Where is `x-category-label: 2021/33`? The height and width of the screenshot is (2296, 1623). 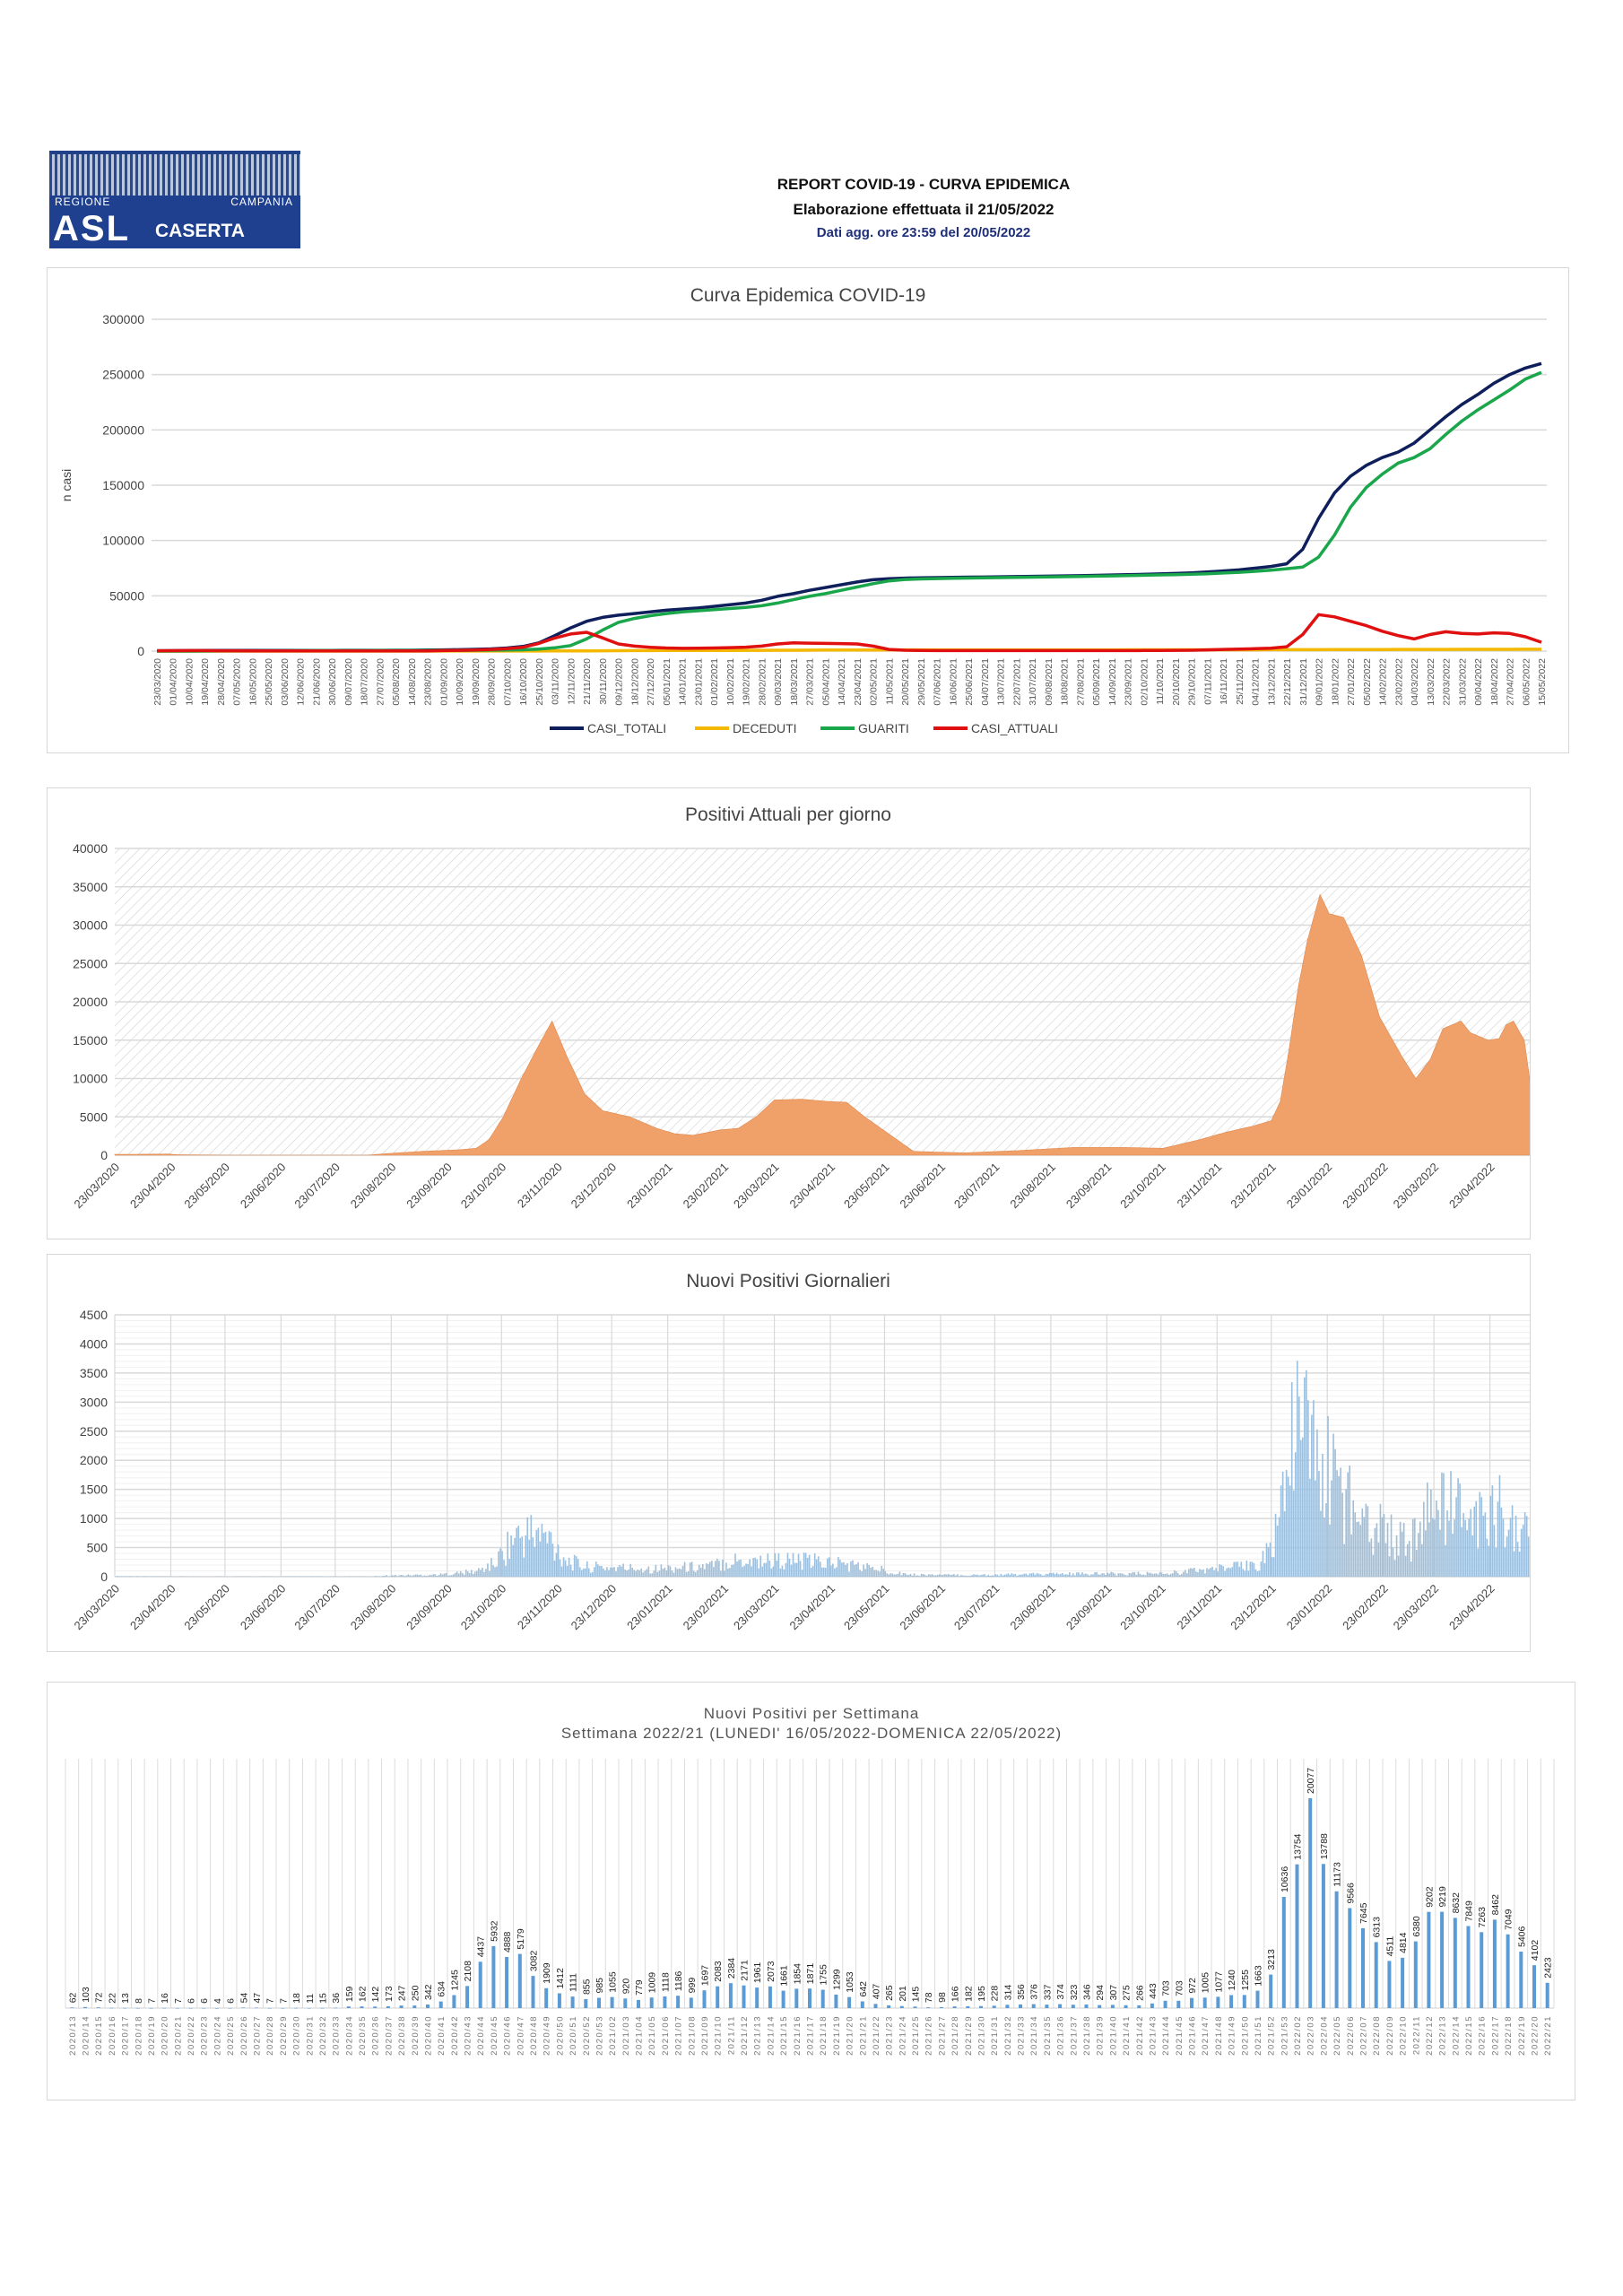
x-category-label: 2021/33 is located at coordinates (1022, 2035).